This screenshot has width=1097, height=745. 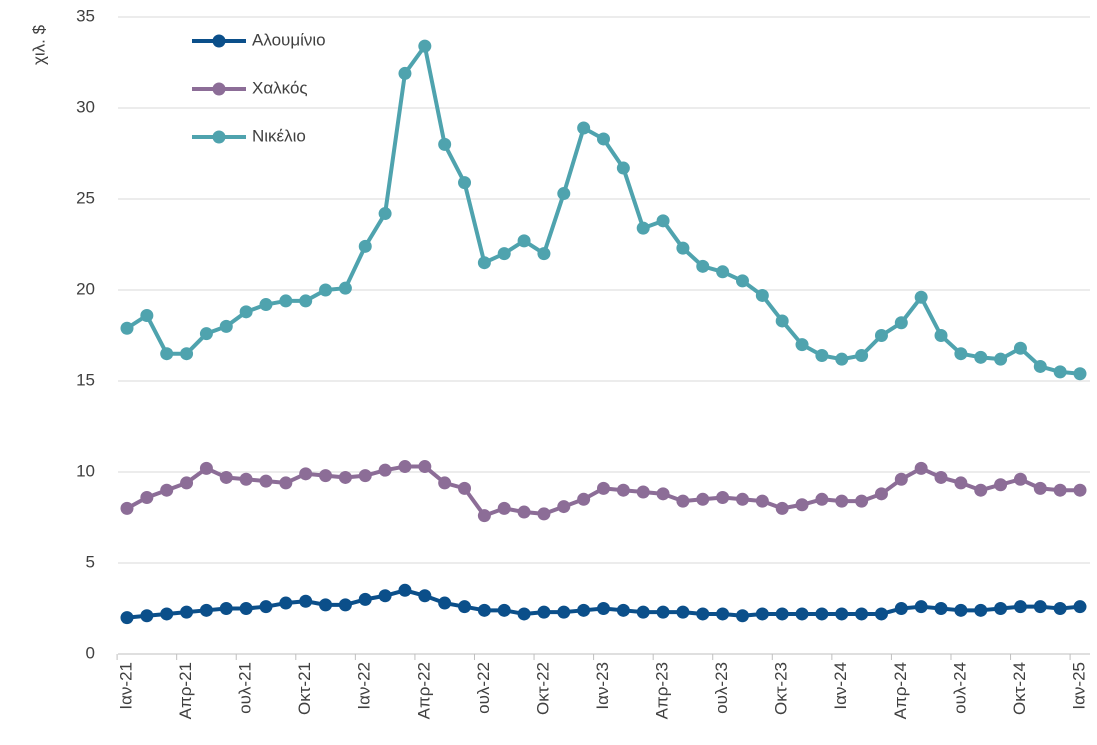 What do you see at coordinates (280, 87) in the screenshot?
I see `legend-label: Χαλκός` at bounding box center [280, 87].